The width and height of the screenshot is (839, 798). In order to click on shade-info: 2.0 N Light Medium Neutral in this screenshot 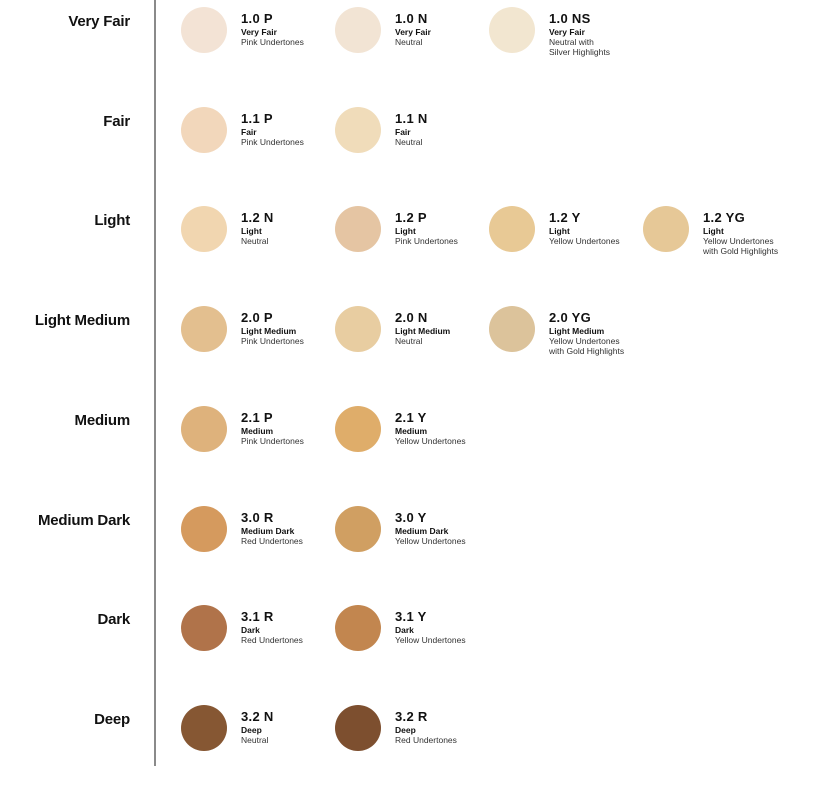, I will do `click(422, 328)`.